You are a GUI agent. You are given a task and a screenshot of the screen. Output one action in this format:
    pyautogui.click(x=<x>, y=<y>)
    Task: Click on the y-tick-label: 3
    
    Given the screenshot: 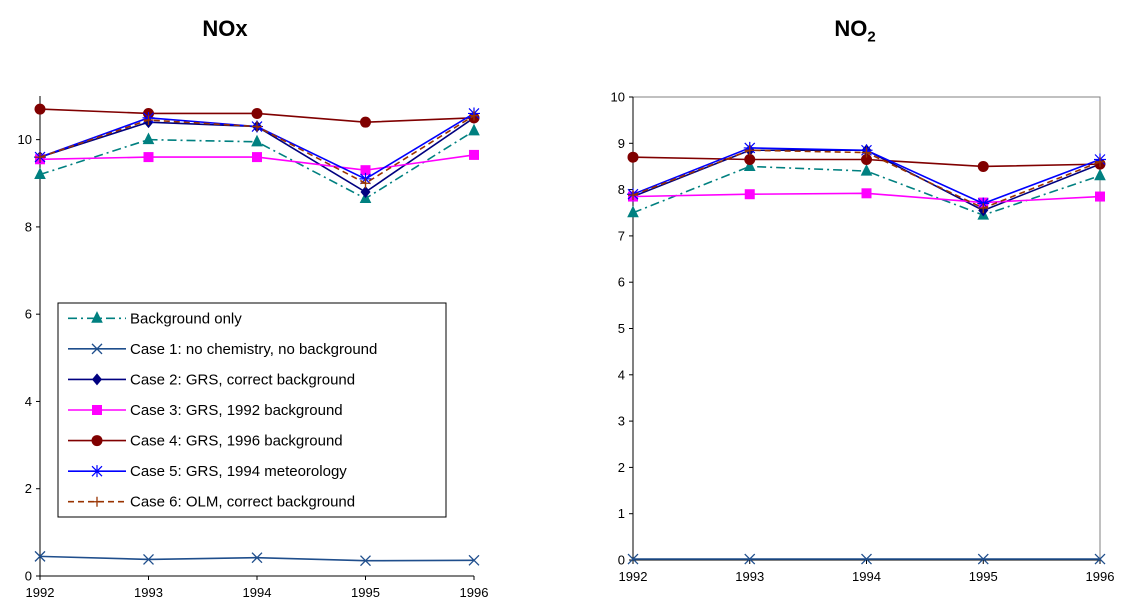 What is the action you would take?
    pyautogui.click(x=621, y=421)
    